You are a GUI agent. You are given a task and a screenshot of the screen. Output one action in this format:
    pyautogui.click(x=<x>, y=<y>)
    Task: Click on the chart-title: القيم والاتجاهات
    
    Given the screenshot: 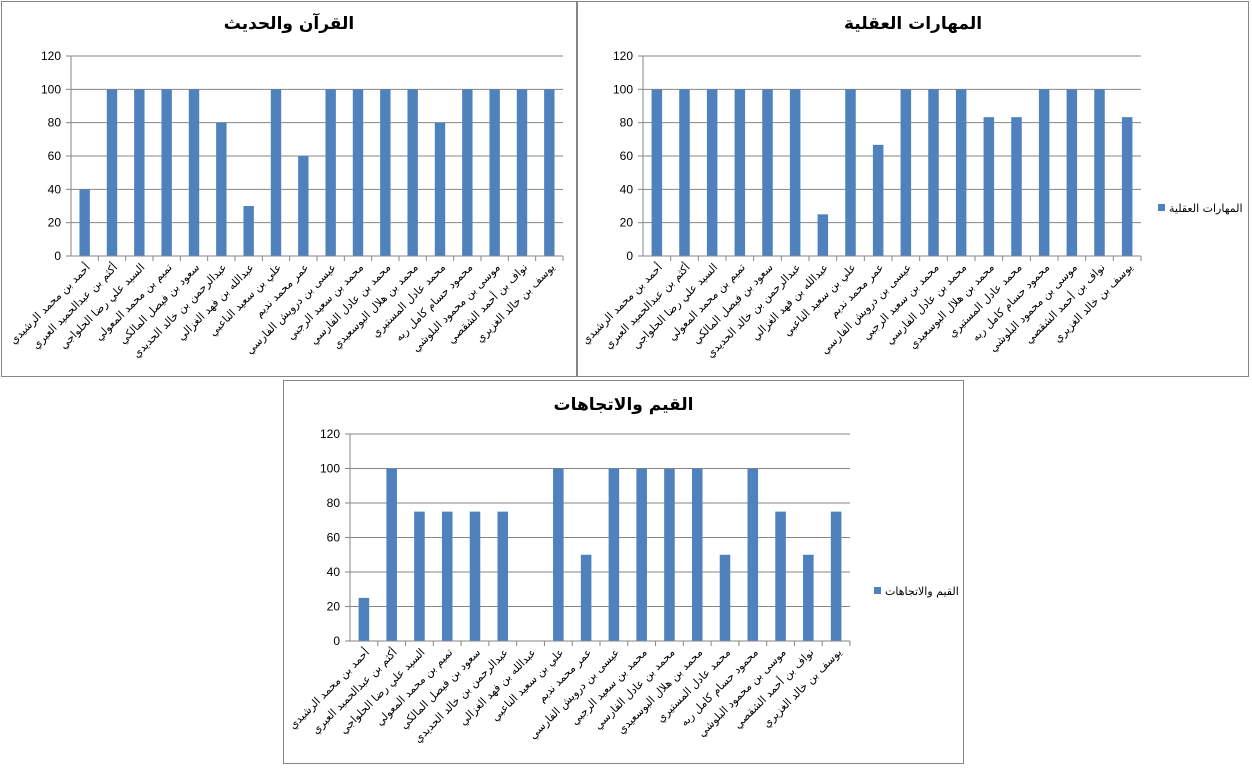 What is the action you would take?
    pyautogui.click(x=623, y=405)
    